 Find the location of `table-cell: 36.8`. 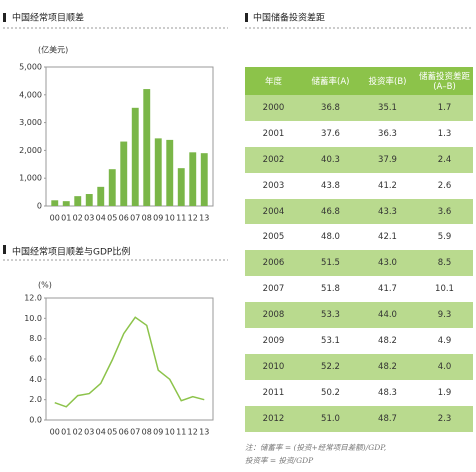

table-cell: 36.8 is located at coordinates (330, 107).